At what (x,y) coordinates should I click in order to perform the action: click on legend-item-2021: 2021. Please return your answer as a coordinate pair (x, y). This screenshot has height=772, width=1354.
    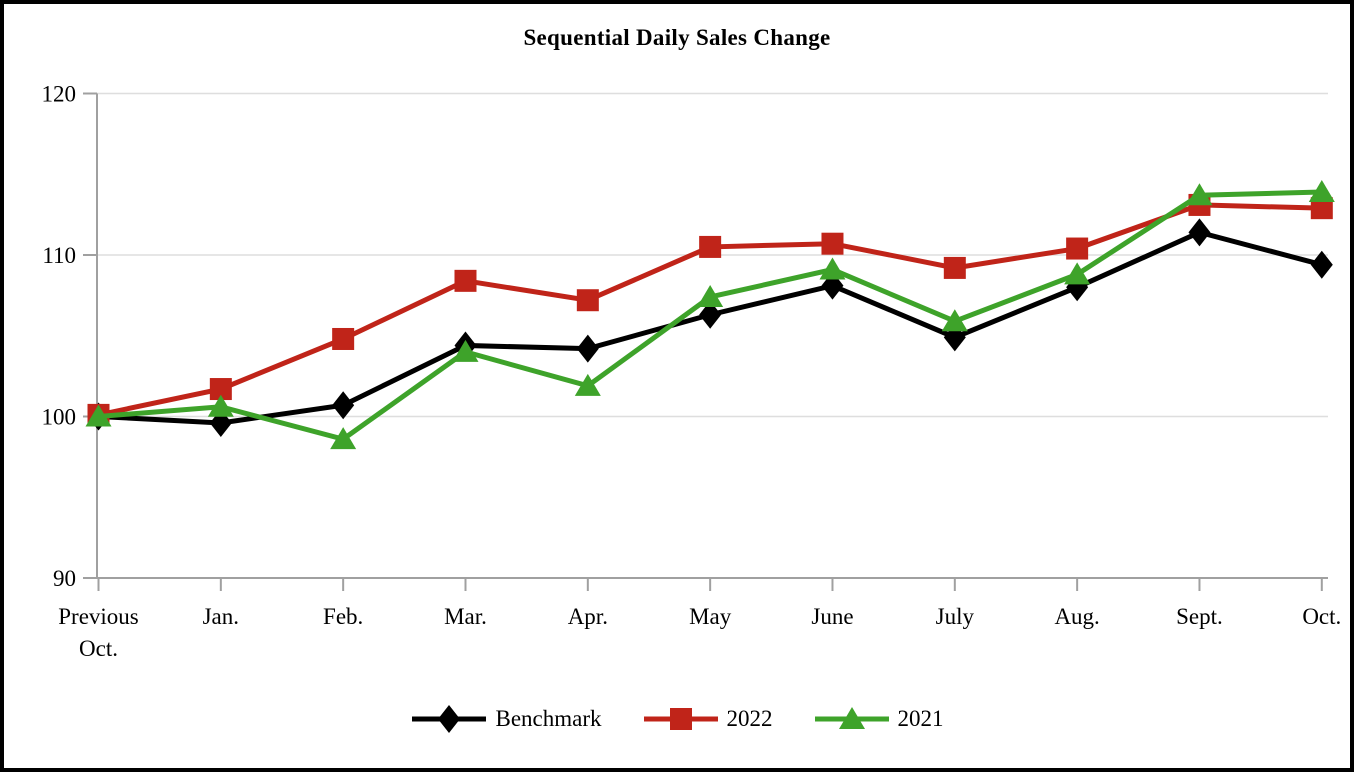
    Looking at the image, I should click on (878, 719).